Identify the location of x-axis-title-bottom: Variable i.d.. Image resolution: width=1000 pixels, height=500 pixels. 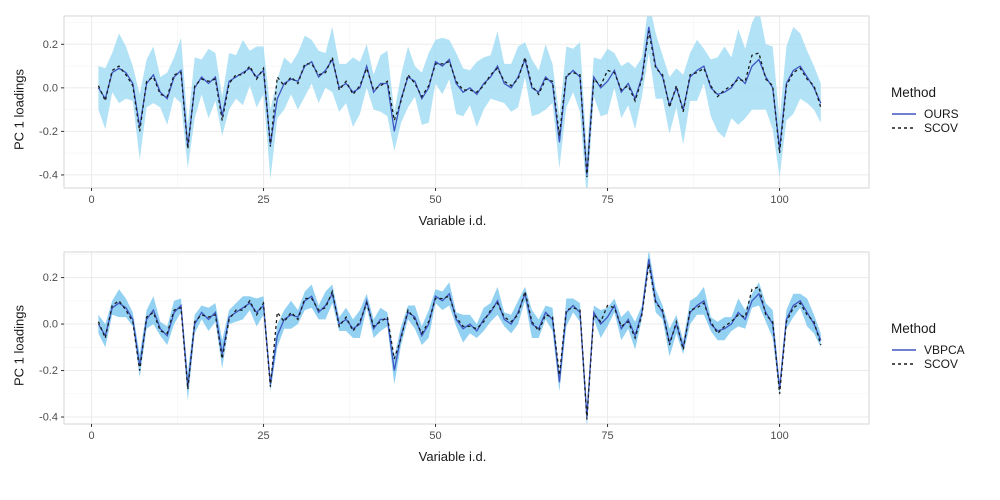
(452, 456).